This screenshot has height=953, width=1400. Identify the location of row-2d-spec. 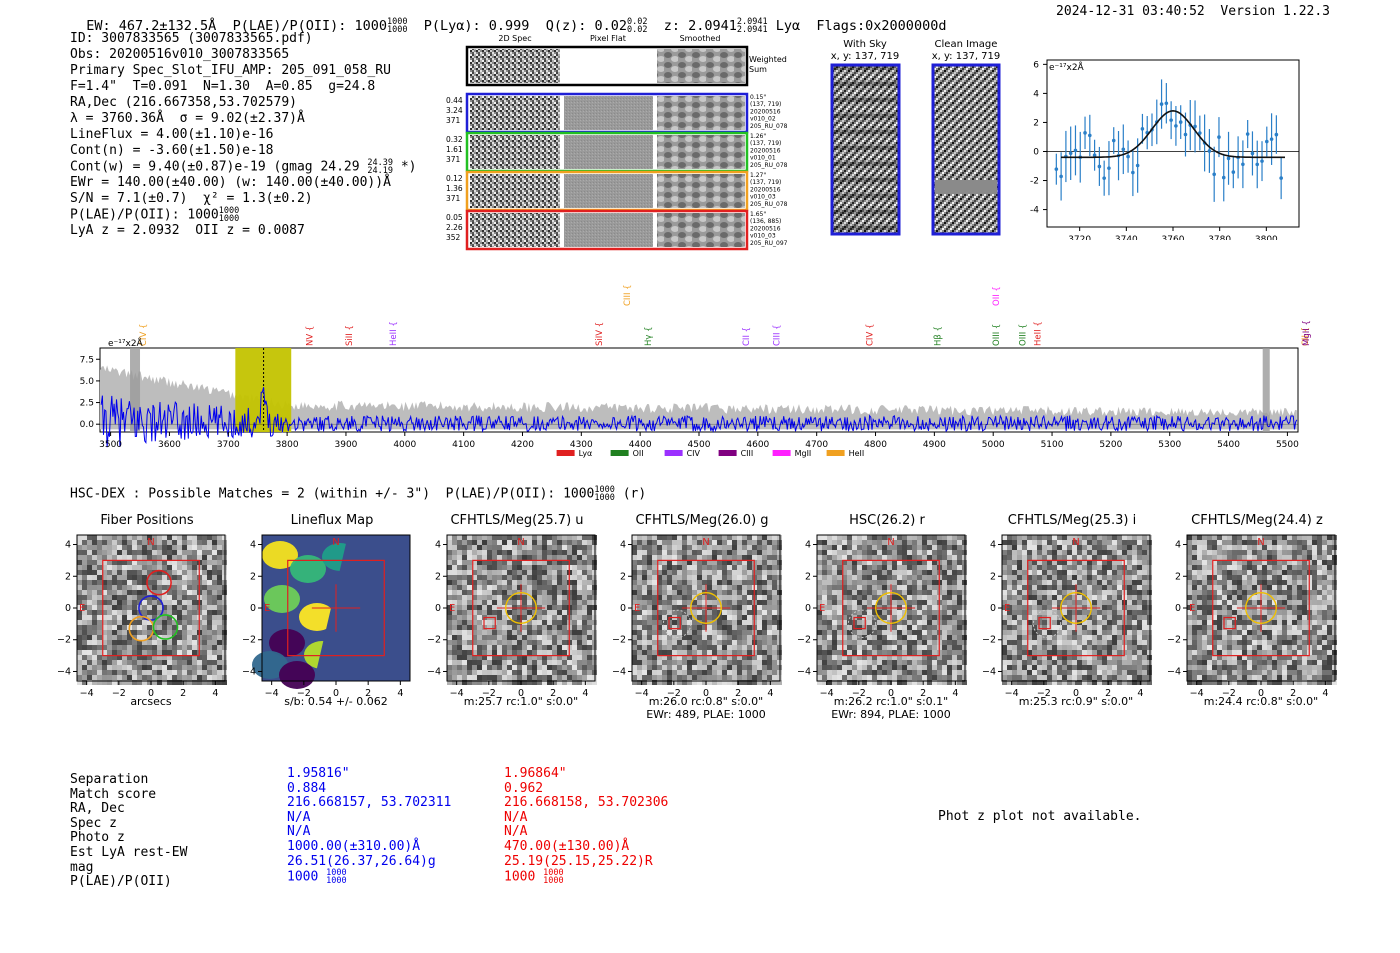
(515, 152).